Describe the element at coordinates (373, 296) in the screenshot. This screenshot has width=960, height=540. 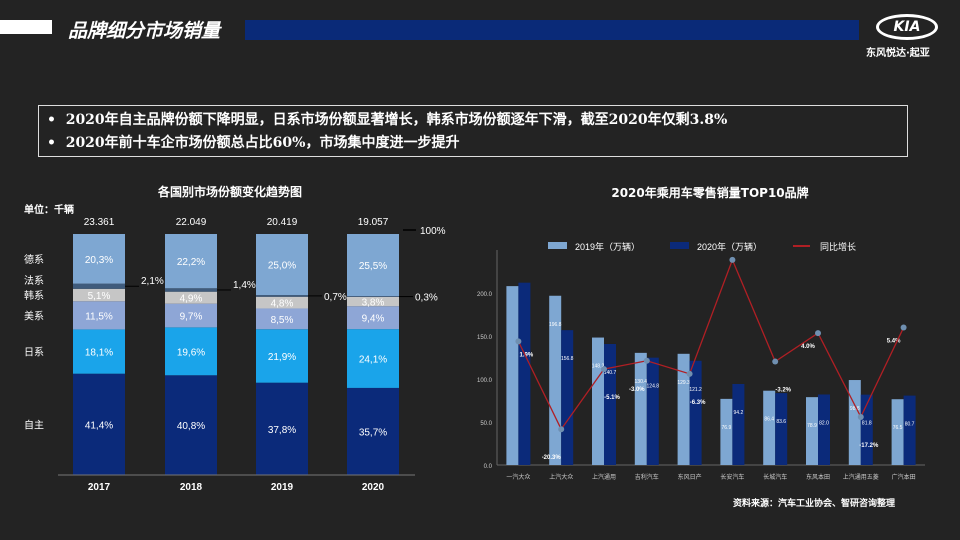
I see `bar-segment-法系` at that location.